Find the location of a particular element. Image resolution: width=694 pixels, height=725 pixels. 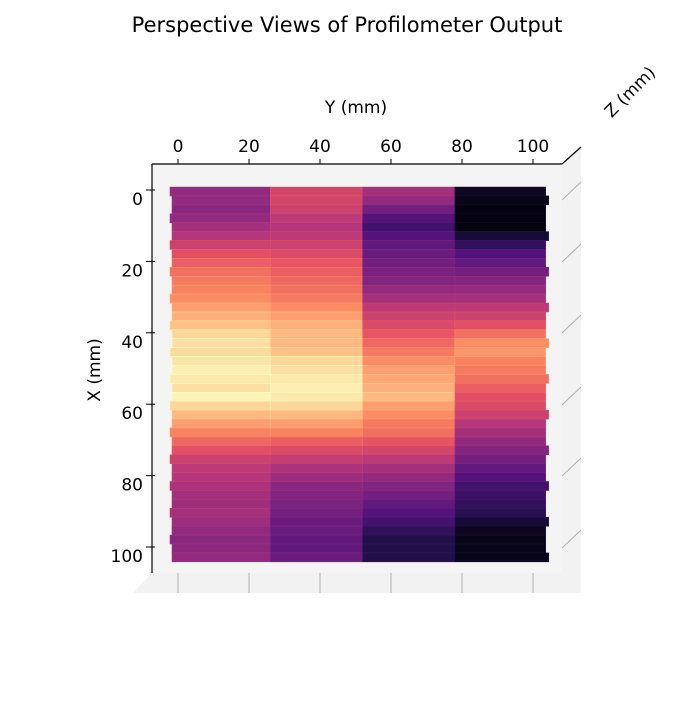

x-tick-label: 20 is located at coordinates (132, 271).